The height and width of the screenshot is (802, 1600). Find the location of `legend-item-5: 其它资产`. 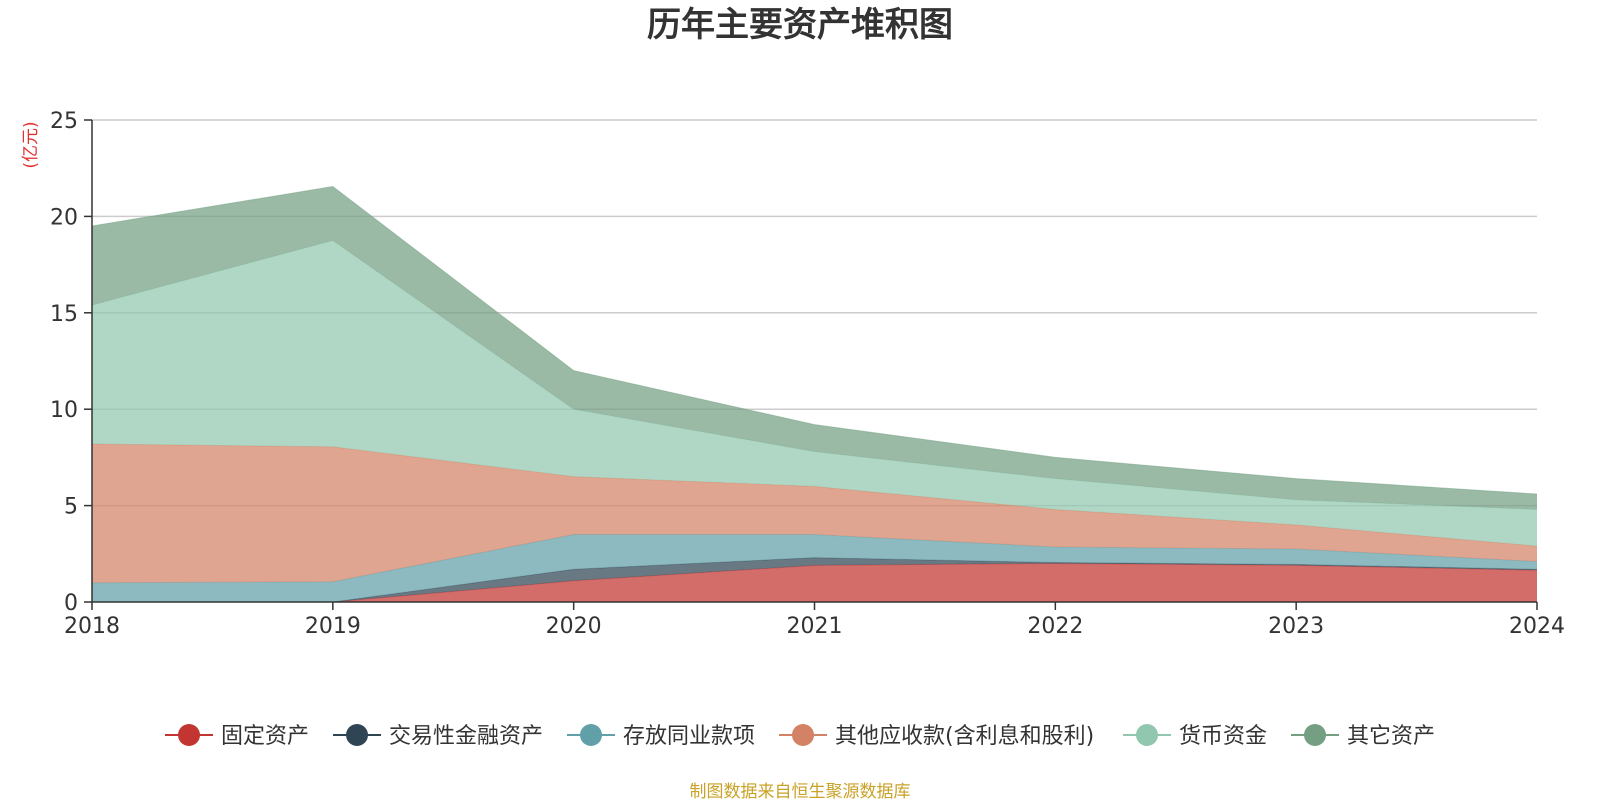

legend-item-5: 其它资产 is located at coordinates (1363, 736).